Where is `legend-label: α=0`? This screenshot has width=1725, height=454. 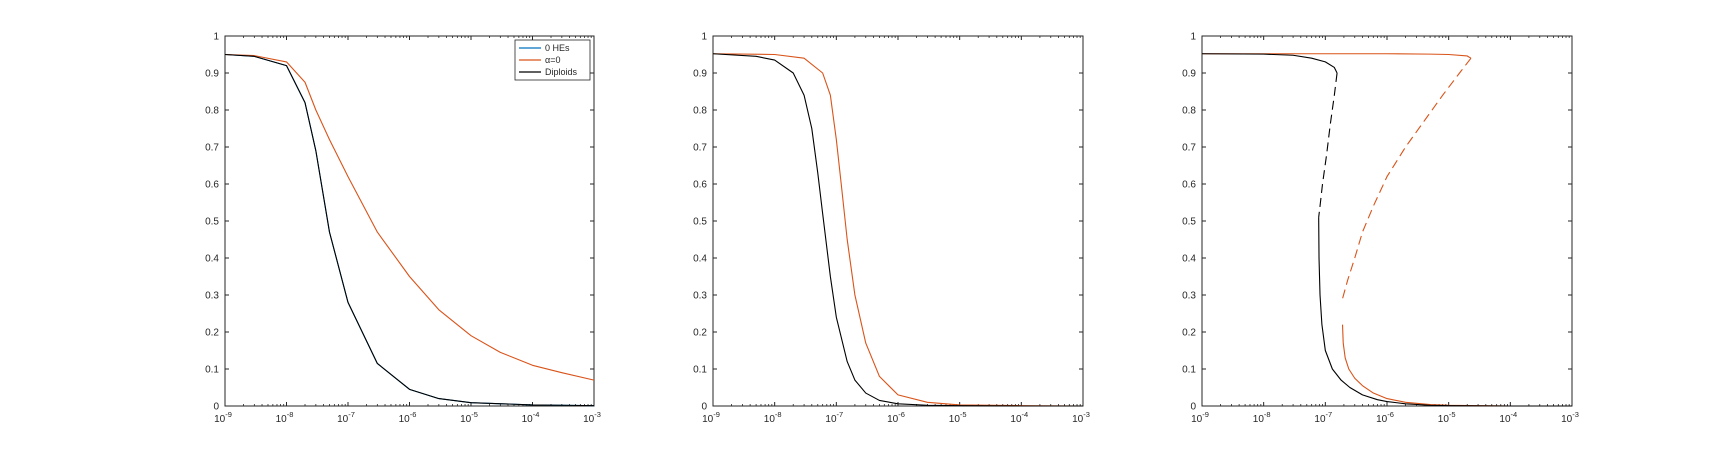
legend-label: α=0 is located at coordinates (552, 60).